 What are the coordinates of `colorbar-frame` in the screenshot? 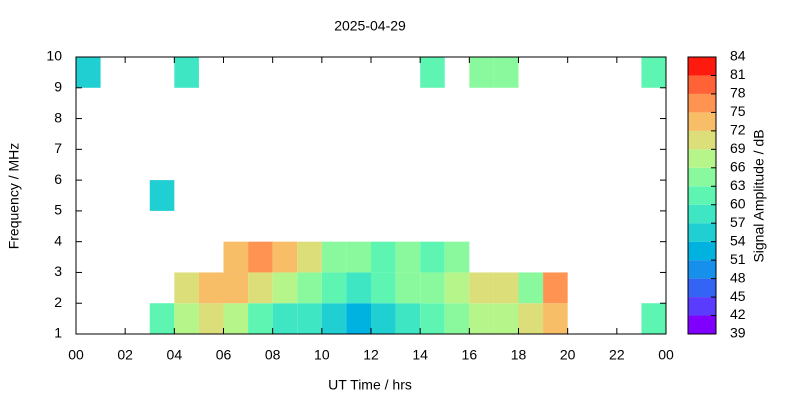 It's located at (702, 195).